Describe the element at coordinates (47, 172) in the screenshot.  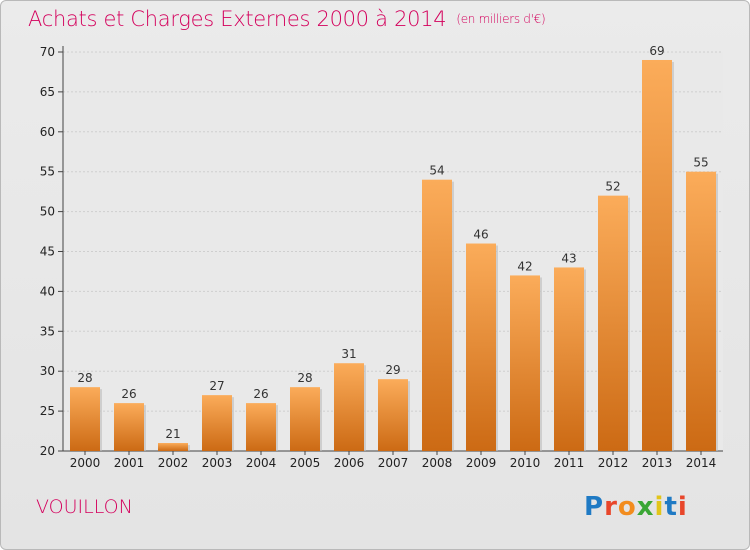
I see `y-tick-label: 55` at that location.